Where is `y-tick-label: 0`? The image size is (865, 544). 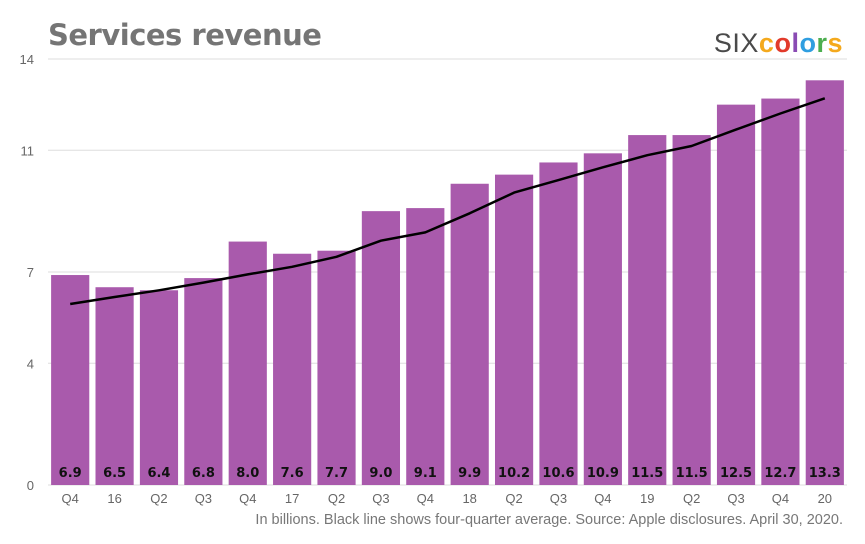
y-tick-label: 0 is located at coordinates (30, 485).